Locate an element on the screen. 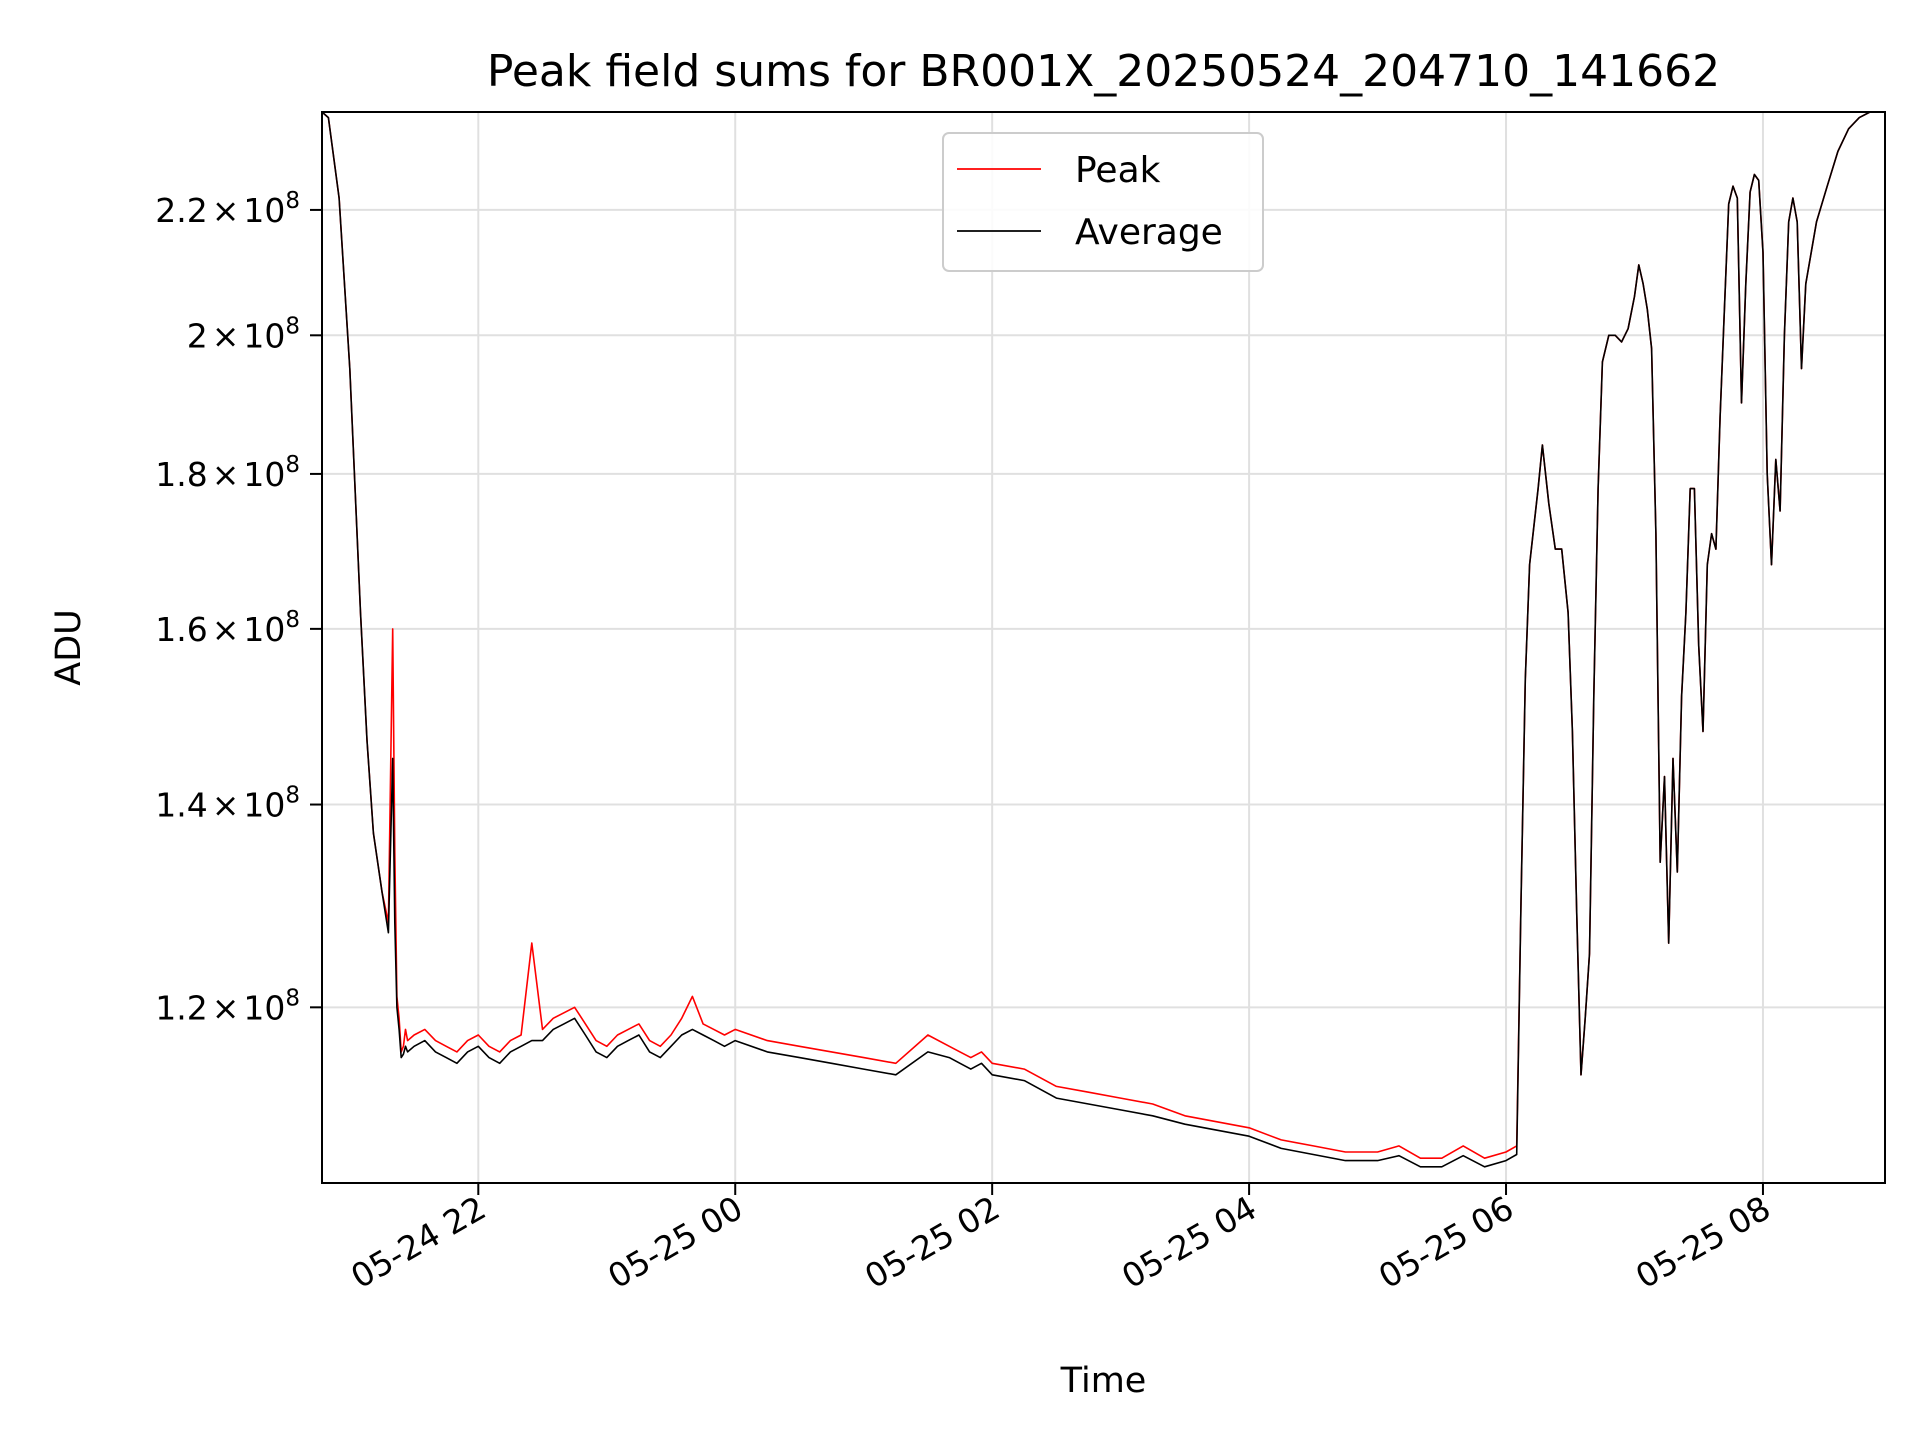 The width and height of the screenshot is (1920, 1440). x-tick-label: 05-25 00 is located at coordinates (675, 1242).